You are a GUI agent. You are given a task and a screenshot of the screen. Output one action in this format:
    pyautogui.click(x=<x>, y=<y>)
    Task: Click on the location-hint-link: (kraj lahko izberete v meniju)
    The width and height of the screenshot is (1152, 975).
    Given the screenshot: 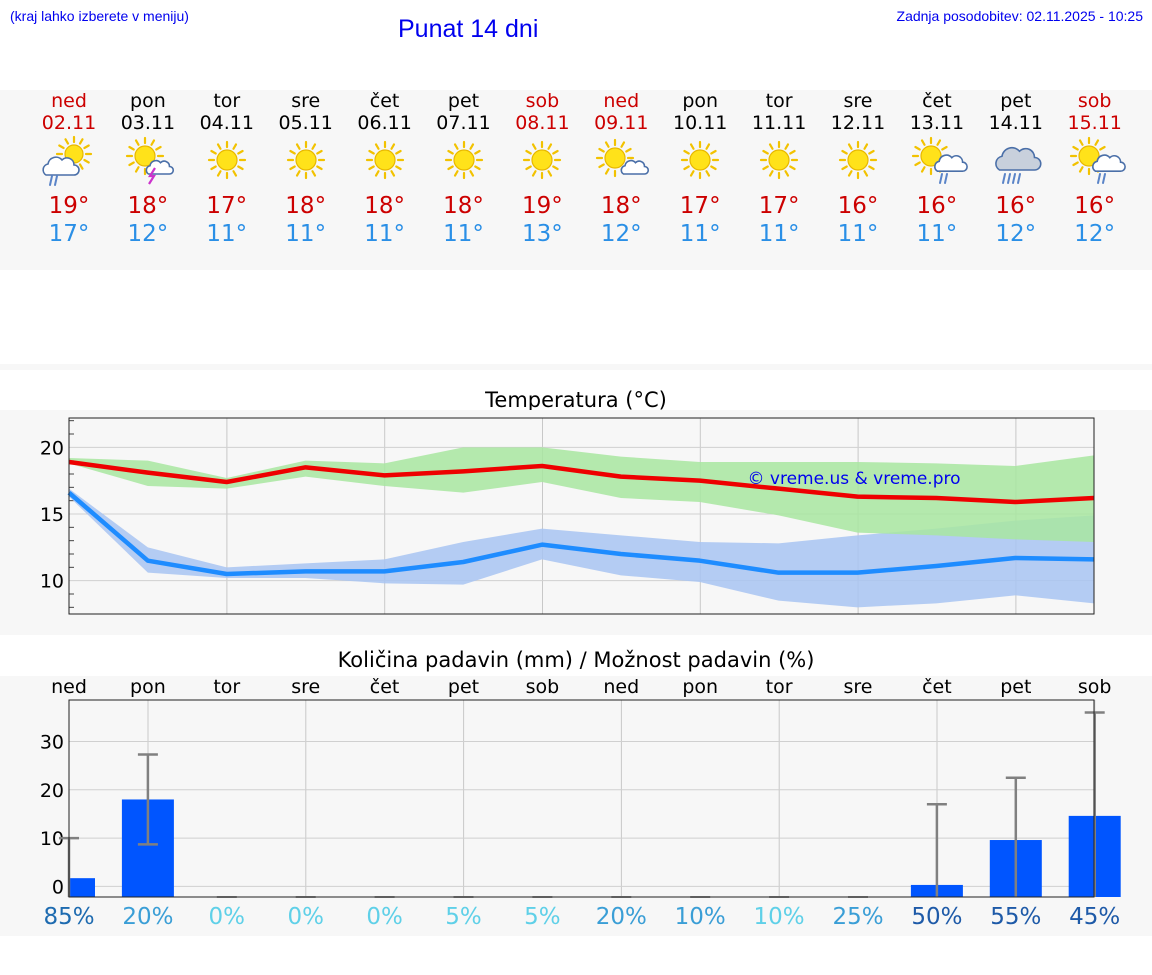 What is the action you would take?
    pyautogui.click(x=99, y=16)
    